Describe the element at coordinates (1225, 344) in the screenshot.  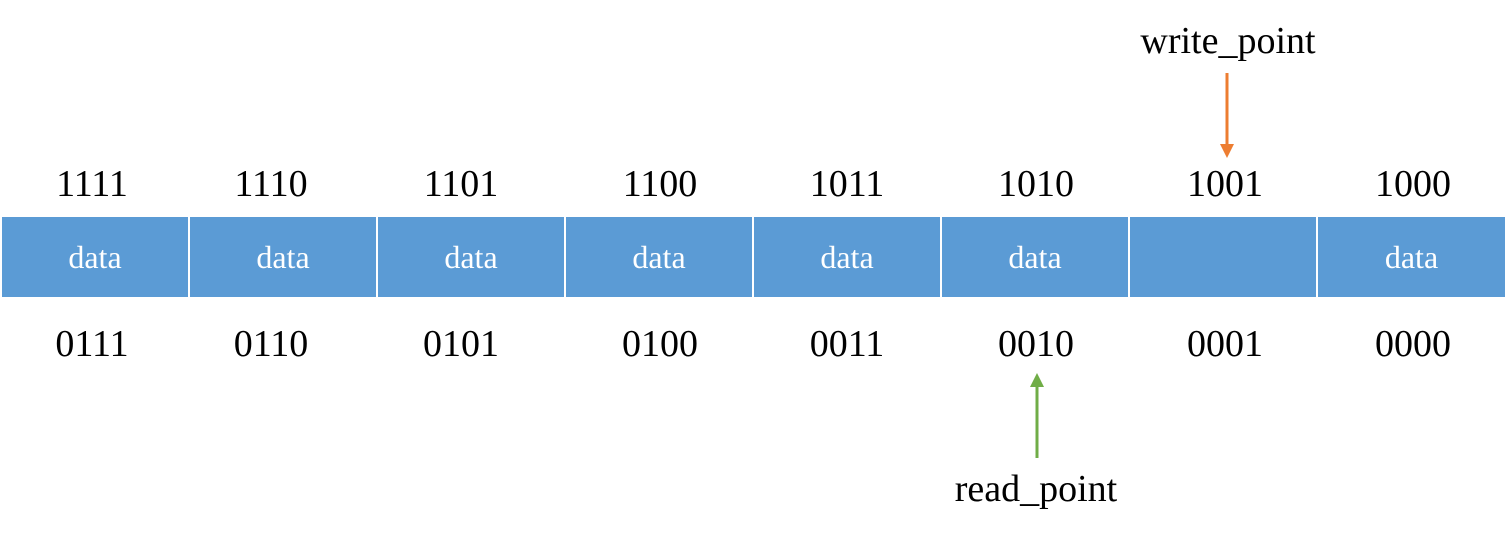
I see `lower-address-6: 0001` at that location.